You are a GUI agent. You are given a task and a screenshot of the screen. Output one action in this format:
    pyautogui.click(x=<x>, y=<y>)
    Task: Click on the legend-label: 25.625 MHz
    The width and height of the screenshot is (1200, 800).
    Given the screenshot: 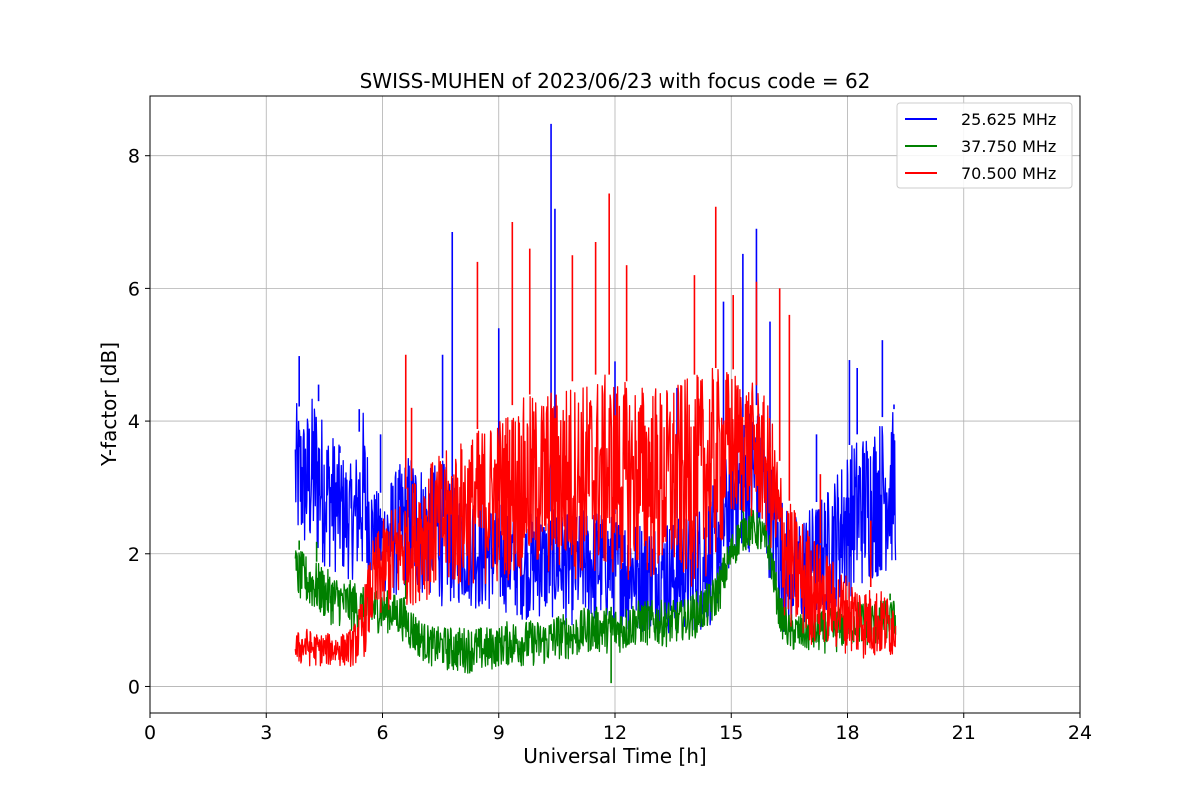 What is the action you would take?
    pyautogui.click(x=1008, y=119)
    